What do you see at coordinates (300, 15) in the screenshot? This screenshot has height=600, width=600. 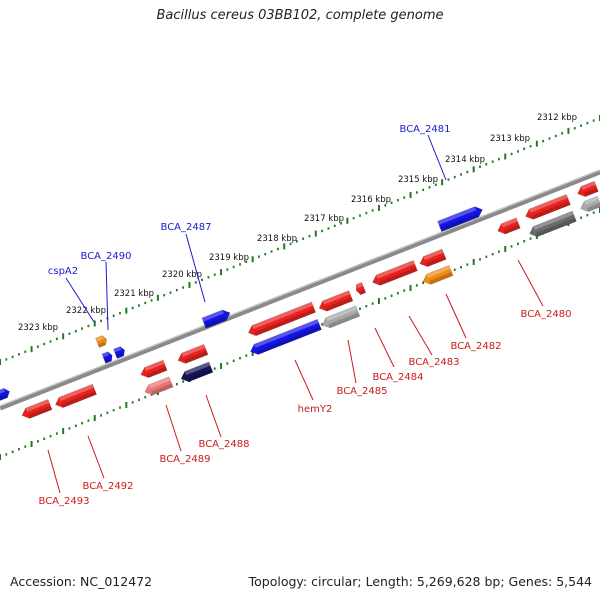 I see `genome-title: Bacillus cereus 03BB102, complete genome` at bounding box center [300, 15].